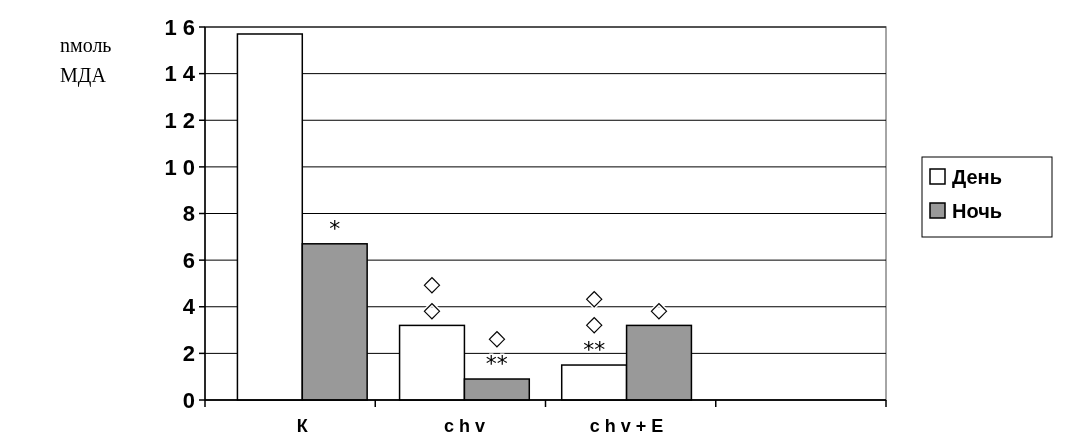 Image resolution: width=1066 pixels, height=445 pixels. I want to click on legend-label: День, so click(977, 177).